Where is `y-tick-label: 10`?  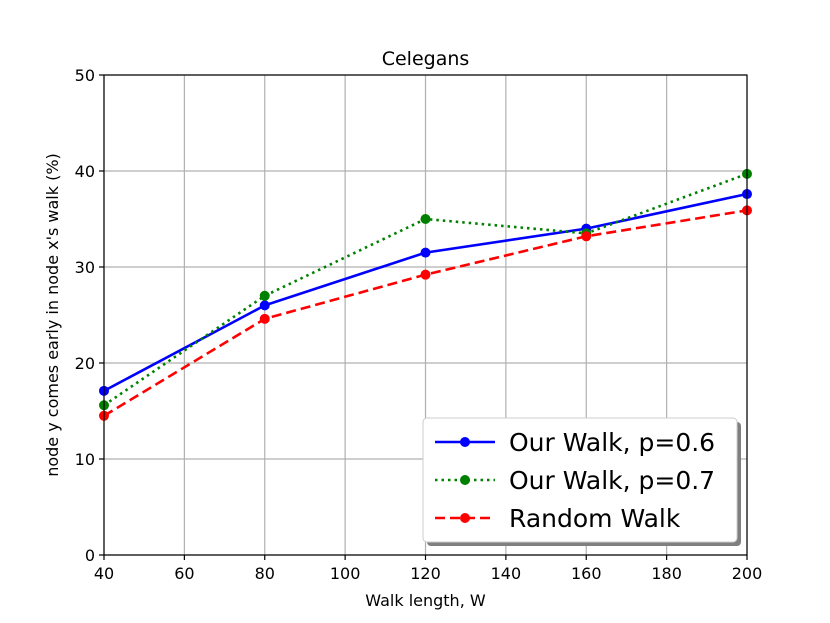 y-tick-label: 10 is located at coordinates (85, 459).